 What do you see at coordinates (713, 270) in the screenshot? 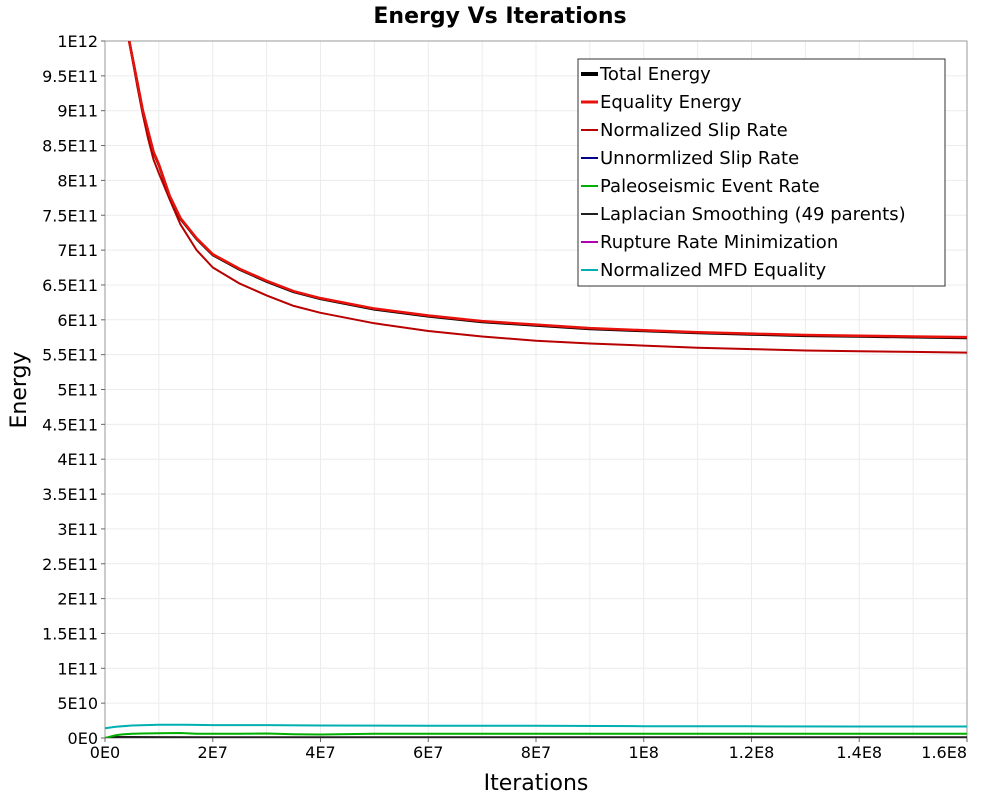
I see `legend-label: Normalized MFD Equality` at bounding box center [713, 270].